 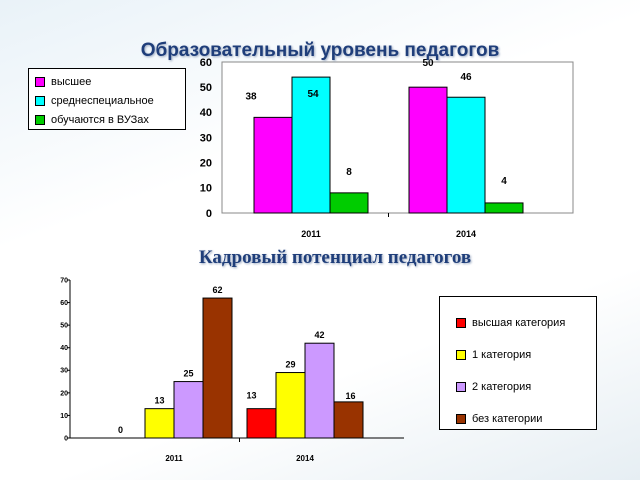 I want to click on chart2-title: Кадровый потенциал педагогов, so click(x=335, y=257).